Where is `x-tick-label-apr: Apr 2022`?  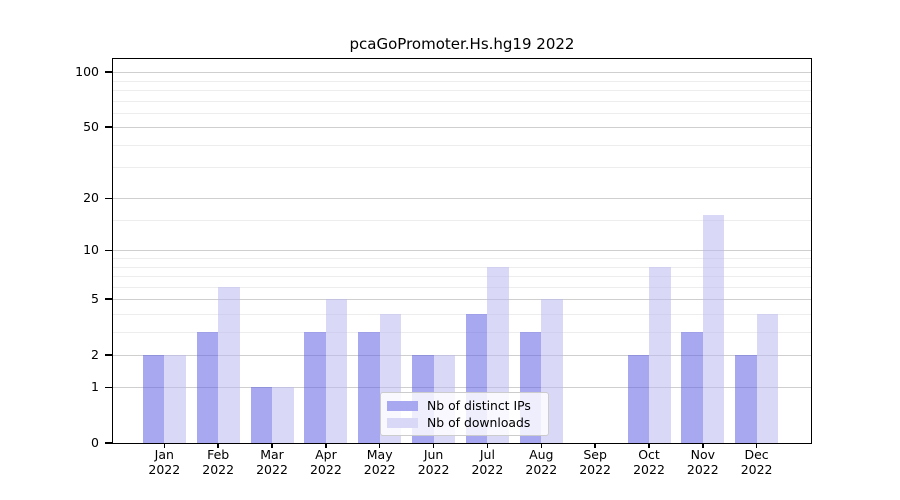 x-tick-label-apr: Apr 2022 is located at coordinates (326, 462).